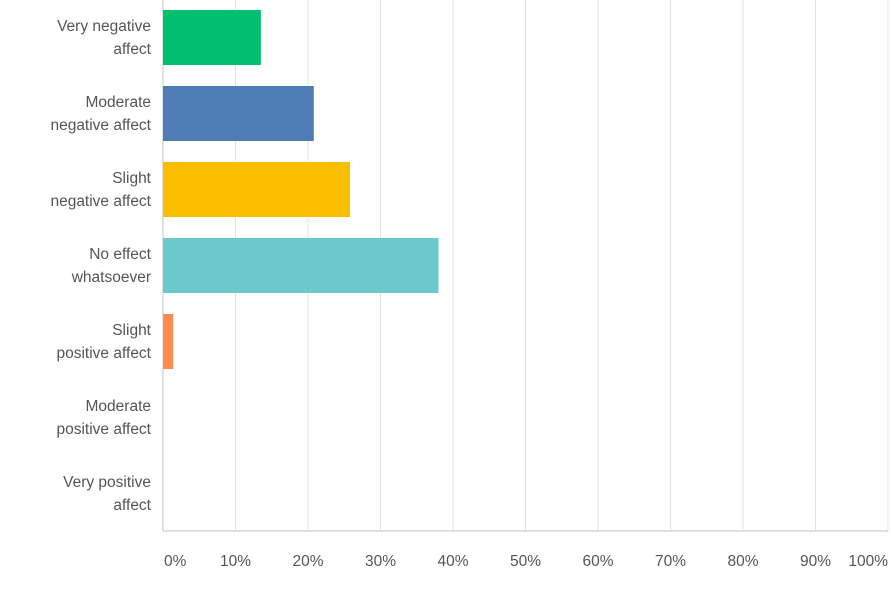 Image resolution: width=891 pixels, height=594 pixels. What do you see at coordinates (132, 505) in the screenshot?
I see `category-label-6-line-1: affect` at bounding box center [132, 505].